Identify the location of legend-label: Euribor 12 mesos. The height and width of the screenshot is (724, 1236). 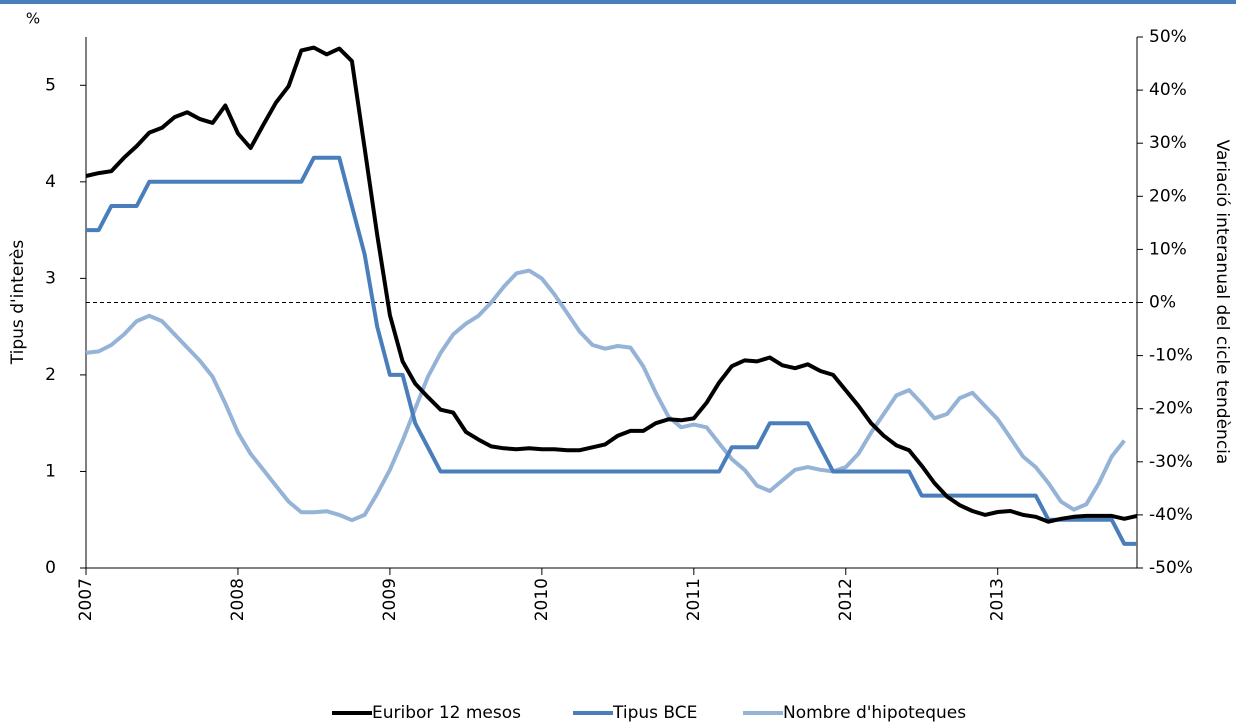
(446, 713).